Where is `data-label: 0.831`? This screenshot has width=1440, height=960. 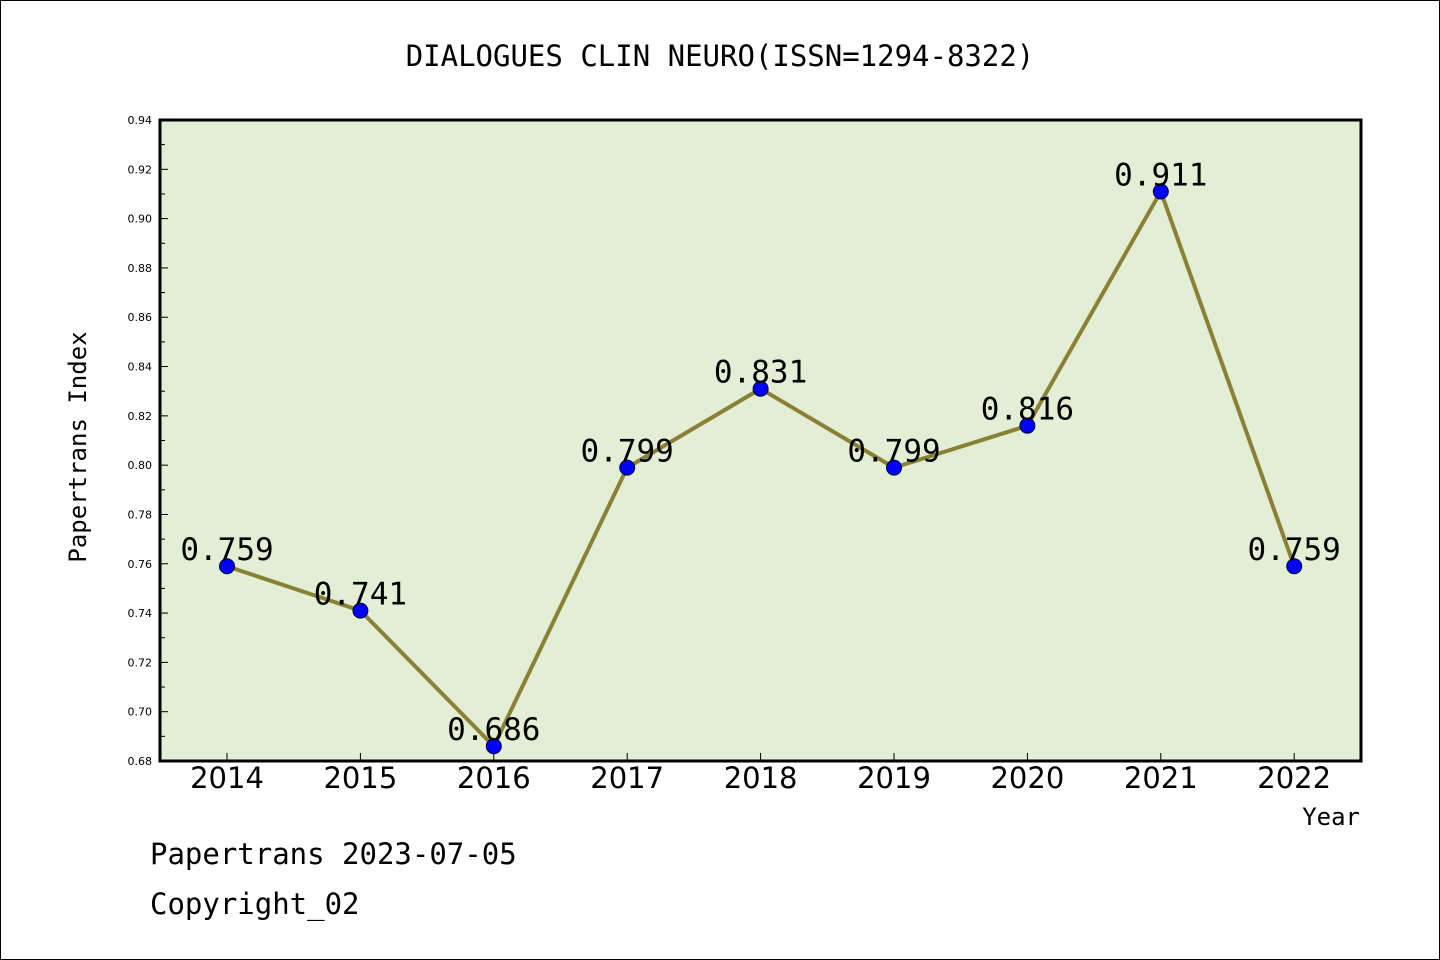 data-label: 0.831 is located at coordinates (760, 373).